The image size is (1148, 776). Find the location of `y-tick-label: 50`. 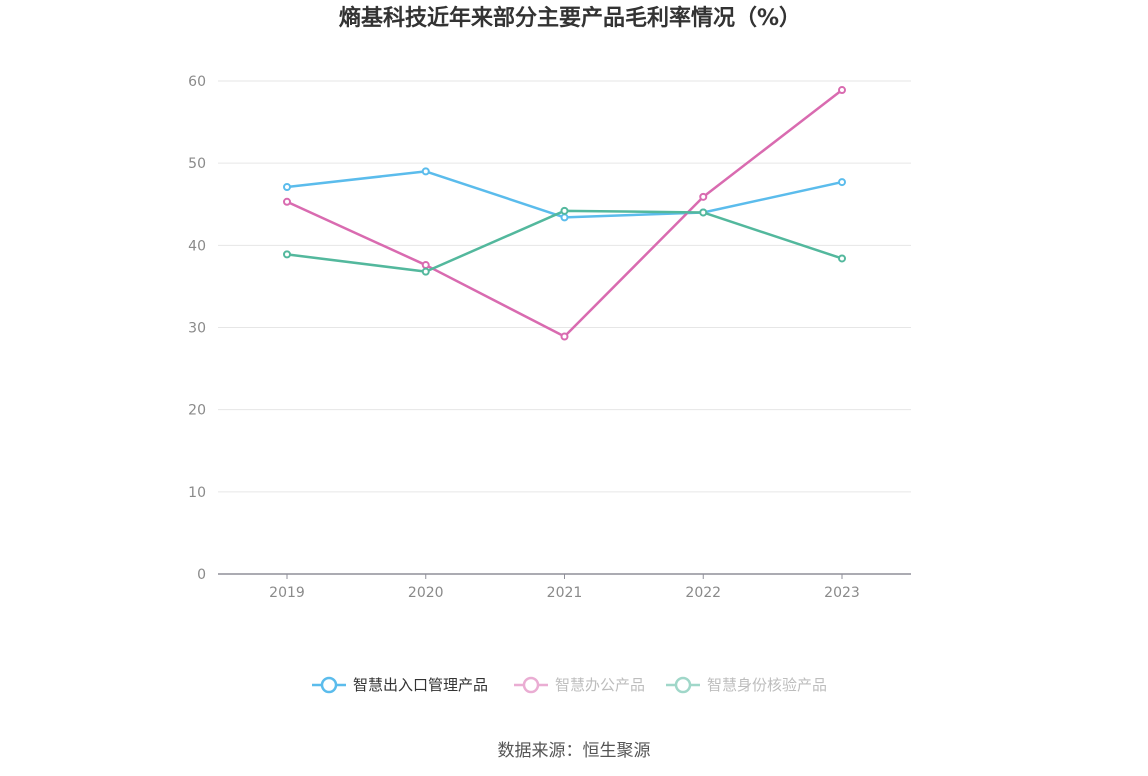

y-tick-label: 50 is located at coordinates (197, 164).